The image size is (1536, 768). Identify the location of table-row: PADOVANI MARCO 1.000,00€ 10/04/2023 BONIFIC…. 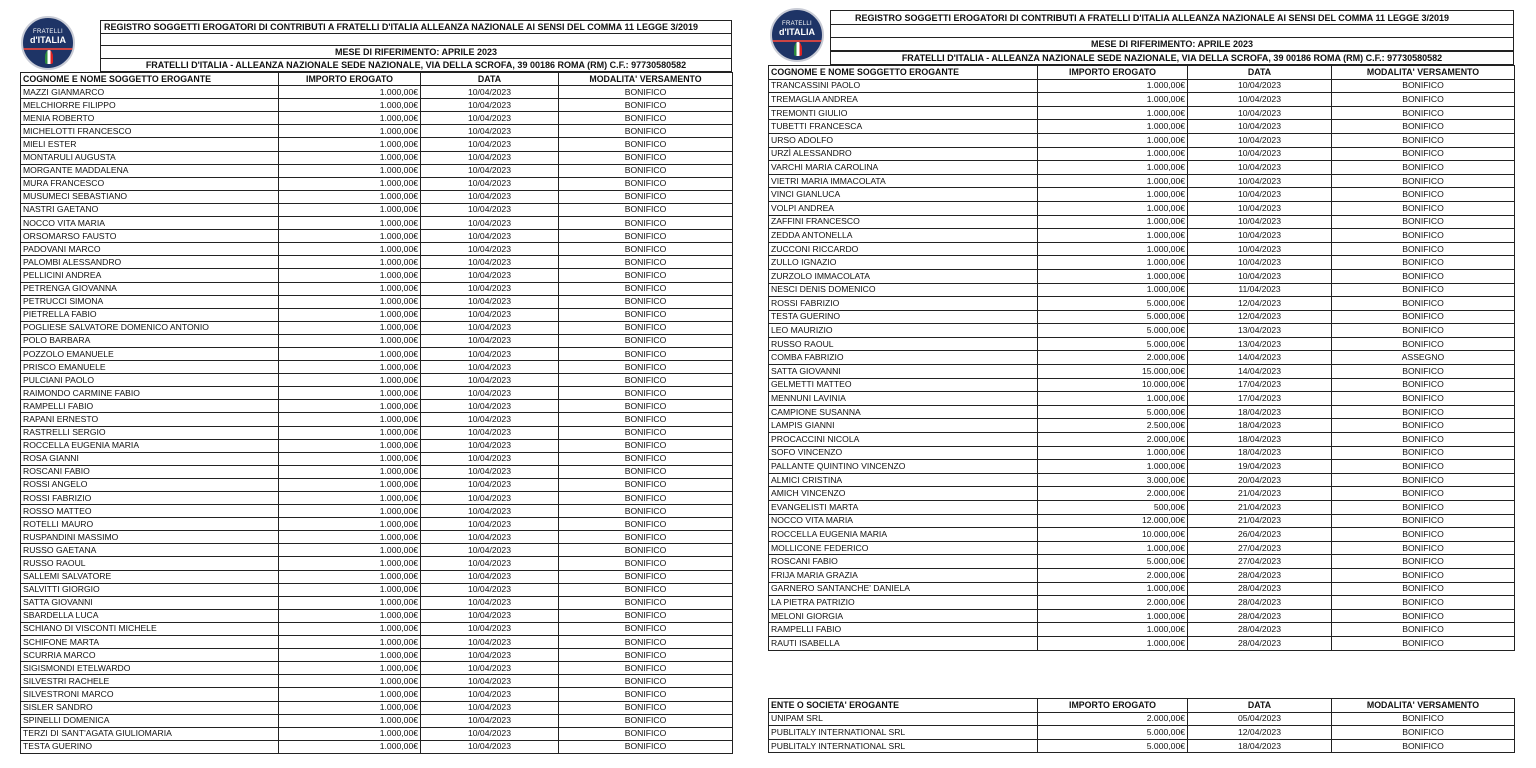
(376, 249).